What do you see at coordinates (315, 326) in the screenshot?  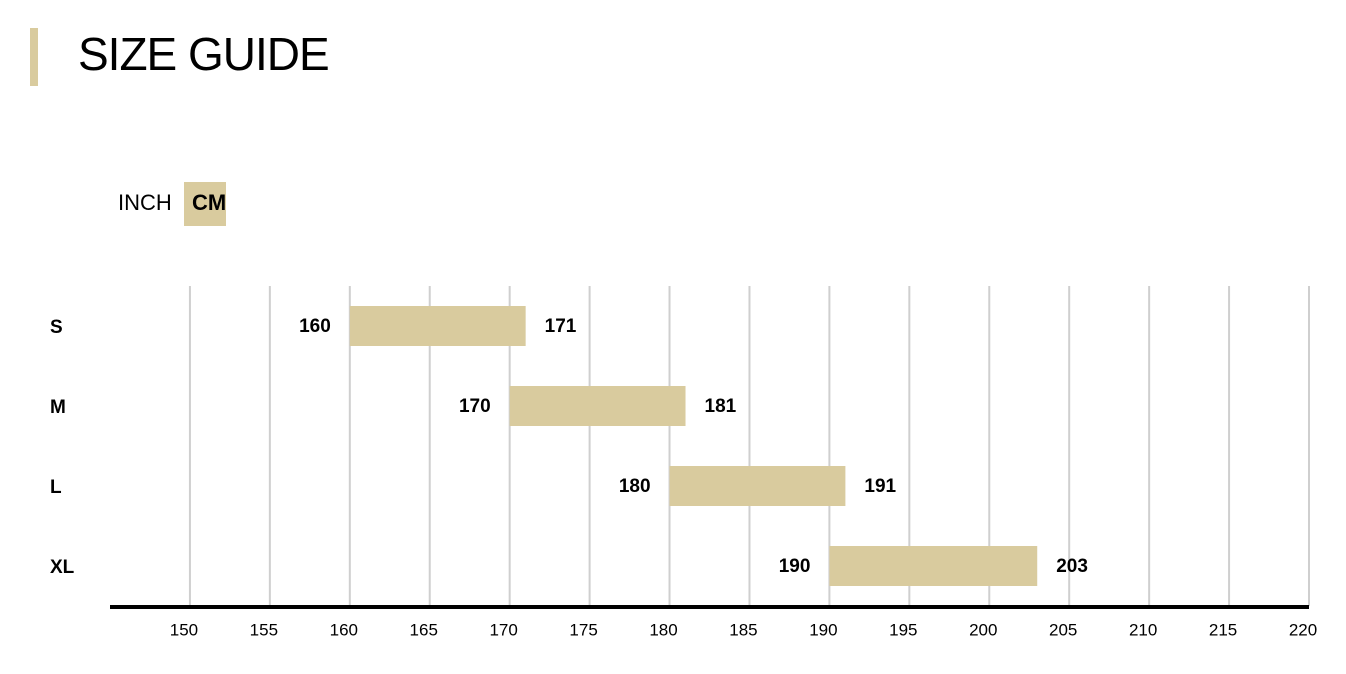 I see `low-label: 160` at bounding box center [315, 326].